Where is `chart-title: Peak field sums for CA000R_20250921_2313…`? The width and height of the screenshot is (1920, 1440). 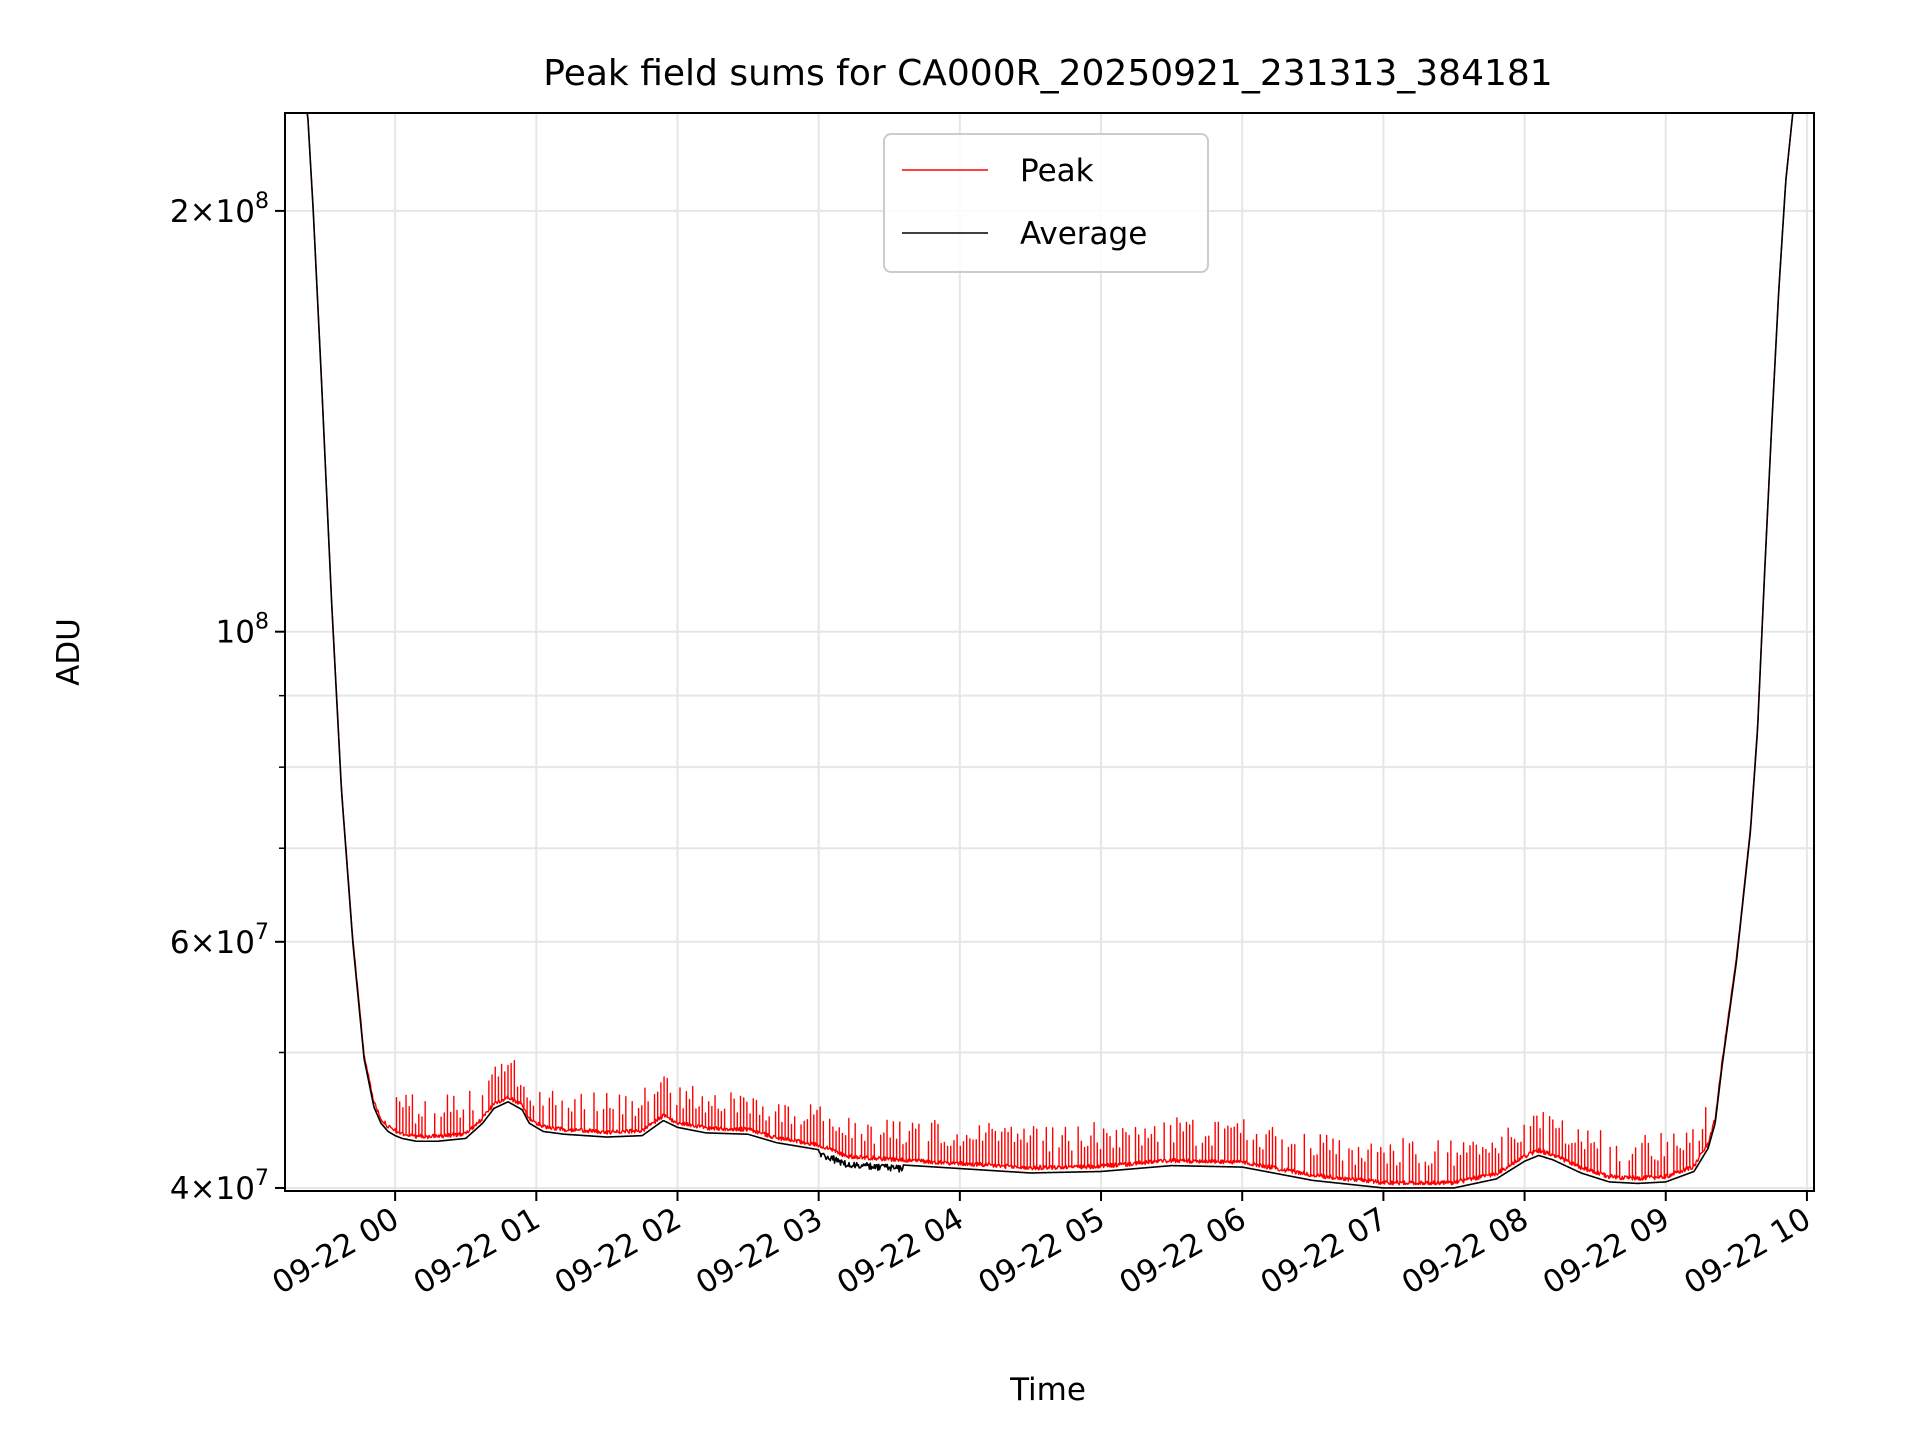
chart-title: Peak field sums for CA000R_20250921_2313… is located at coordinates (1047, 73).